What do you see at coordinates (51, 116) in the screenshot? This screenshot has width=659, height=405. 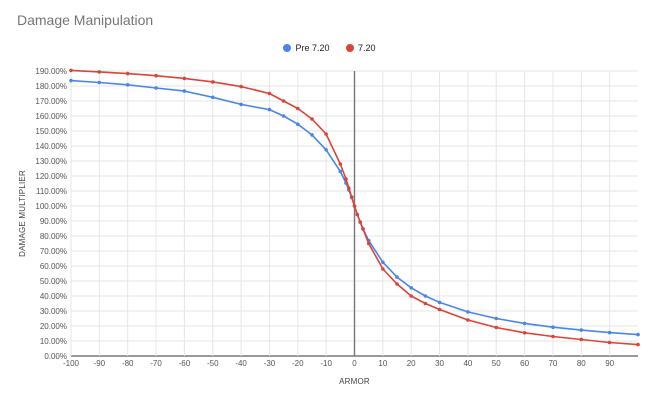 I see `y-tick-label: 160.00%` at bounding box center [51, 116].